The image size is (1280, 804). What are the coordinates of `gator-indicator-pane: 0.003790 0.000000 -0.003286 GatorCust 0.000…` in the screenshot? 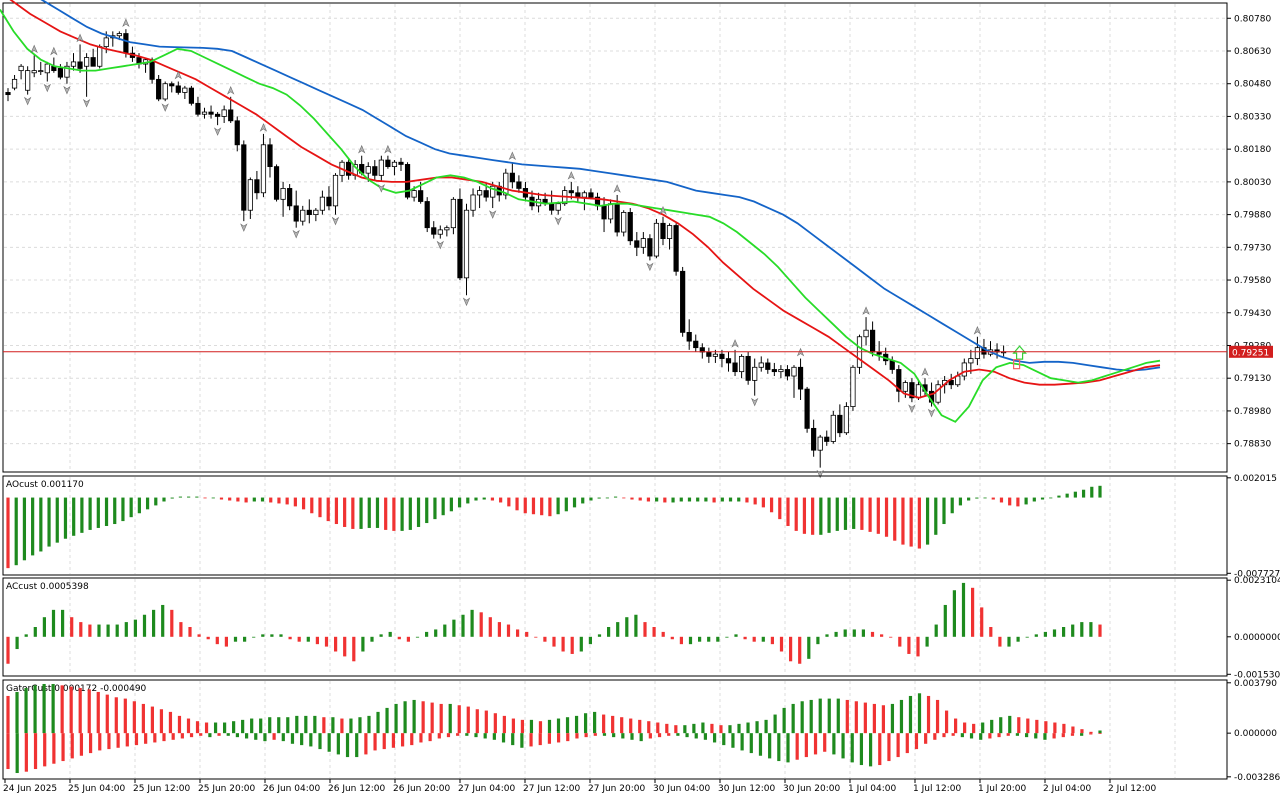 It's located at (641, 731).